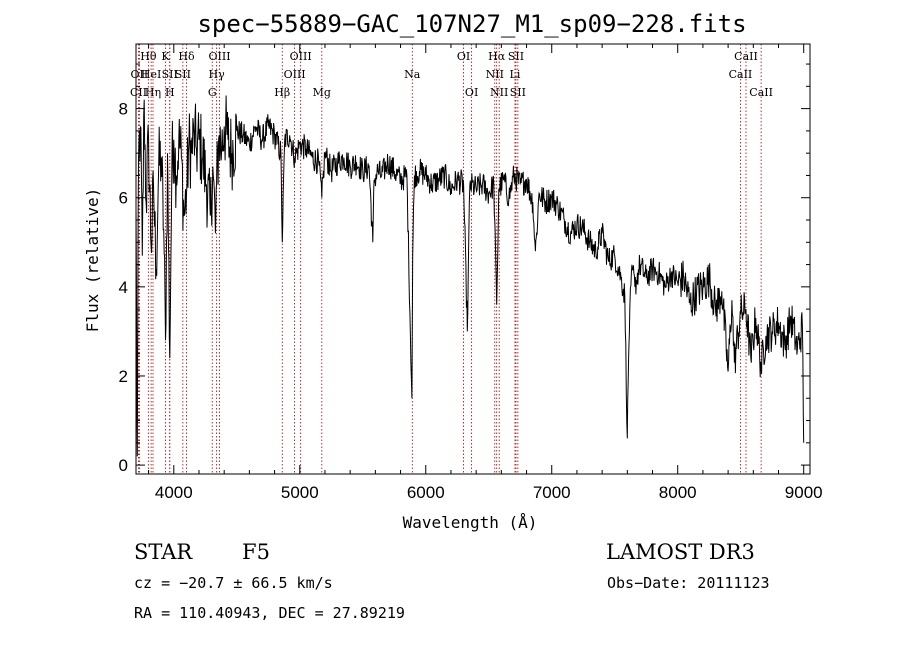  What do you see at coordinates (688, 583) in the screenshot?
I see `observation-date: Obs−Date: 20111123` at bounding box center [688, 583].